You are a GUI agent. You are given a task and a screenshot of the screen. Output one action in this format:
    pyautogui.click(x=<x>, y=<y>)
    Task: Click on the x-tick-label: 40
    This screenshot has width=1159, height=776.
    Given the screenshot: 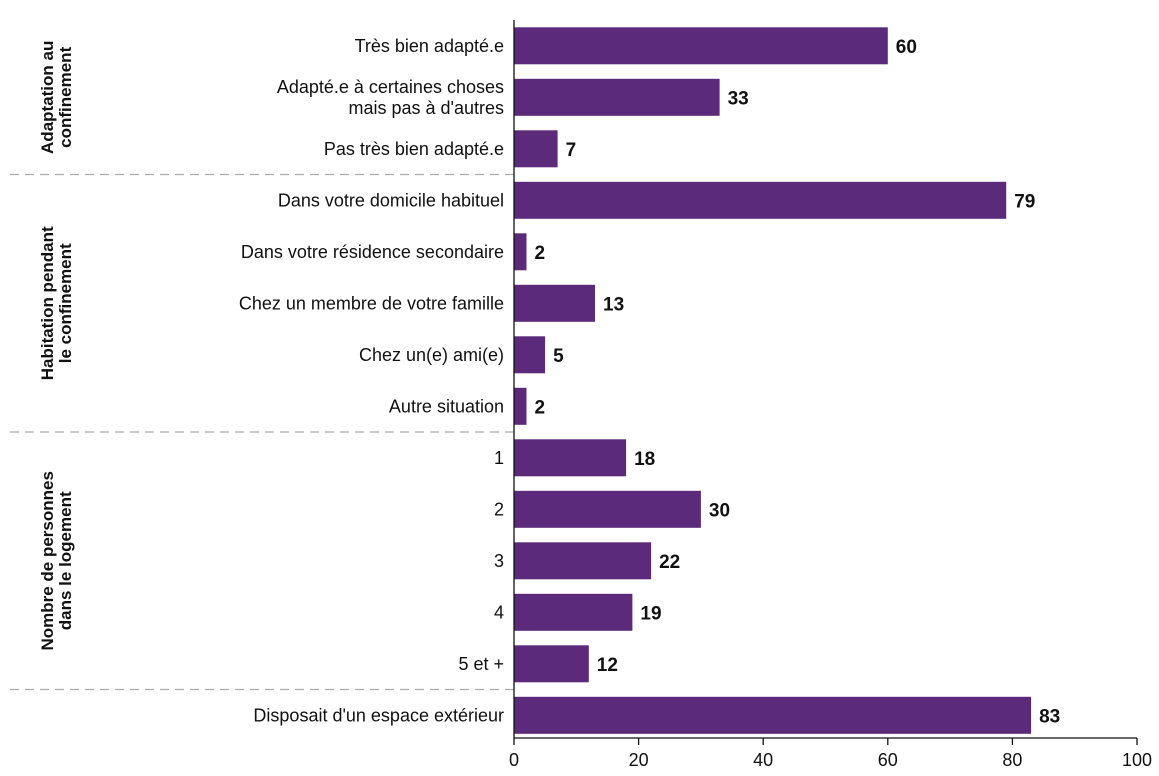 What is the action you would take?
    pyautogui.click(x=763, y=760)
    